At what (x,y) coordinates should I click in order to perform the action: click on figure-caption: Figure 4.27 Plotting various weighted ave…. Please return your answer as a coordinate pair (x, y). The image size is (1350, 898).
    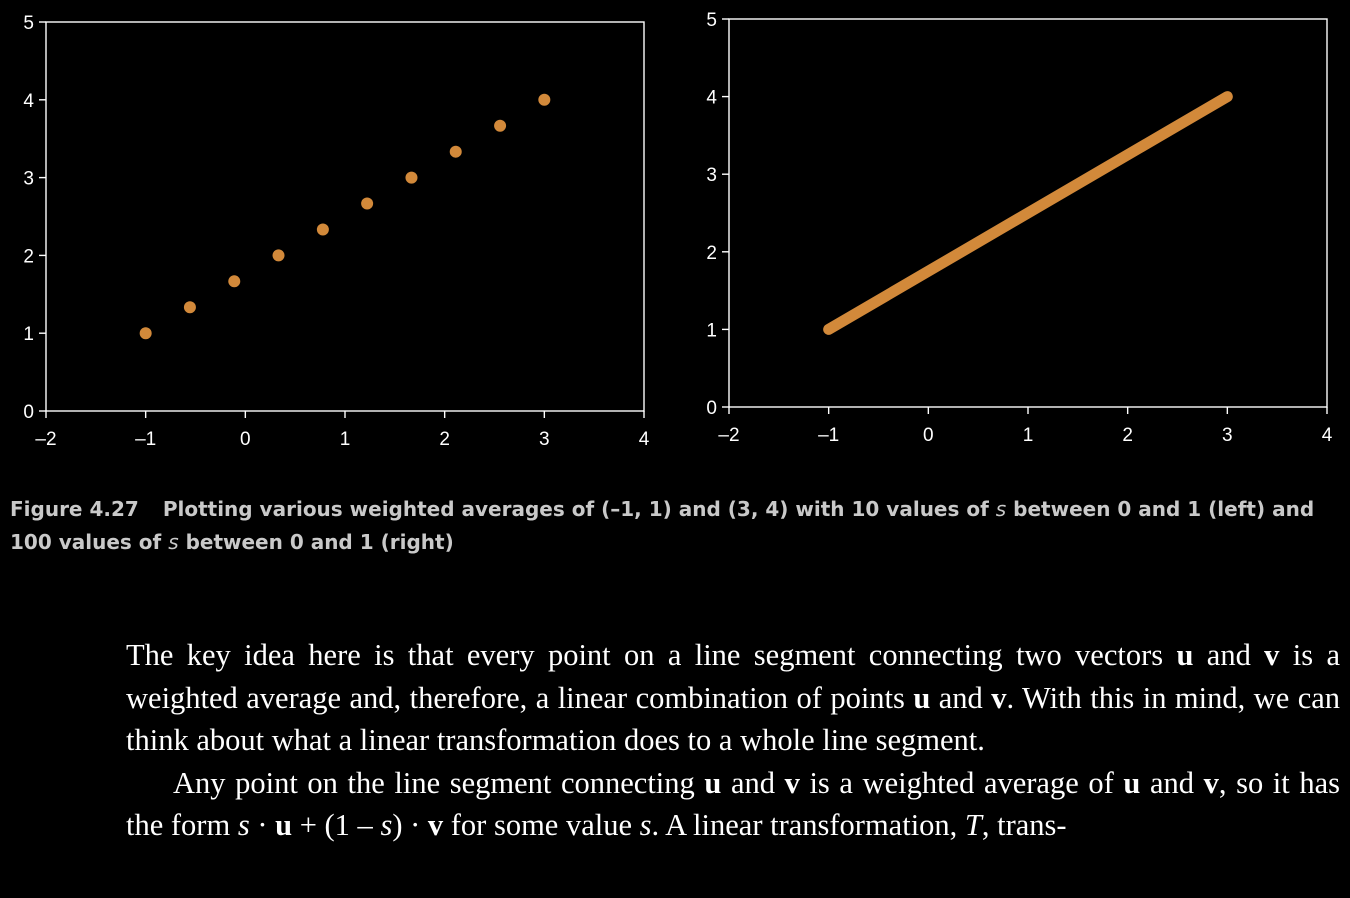
    Looking at the image, I should click on (675, 526).